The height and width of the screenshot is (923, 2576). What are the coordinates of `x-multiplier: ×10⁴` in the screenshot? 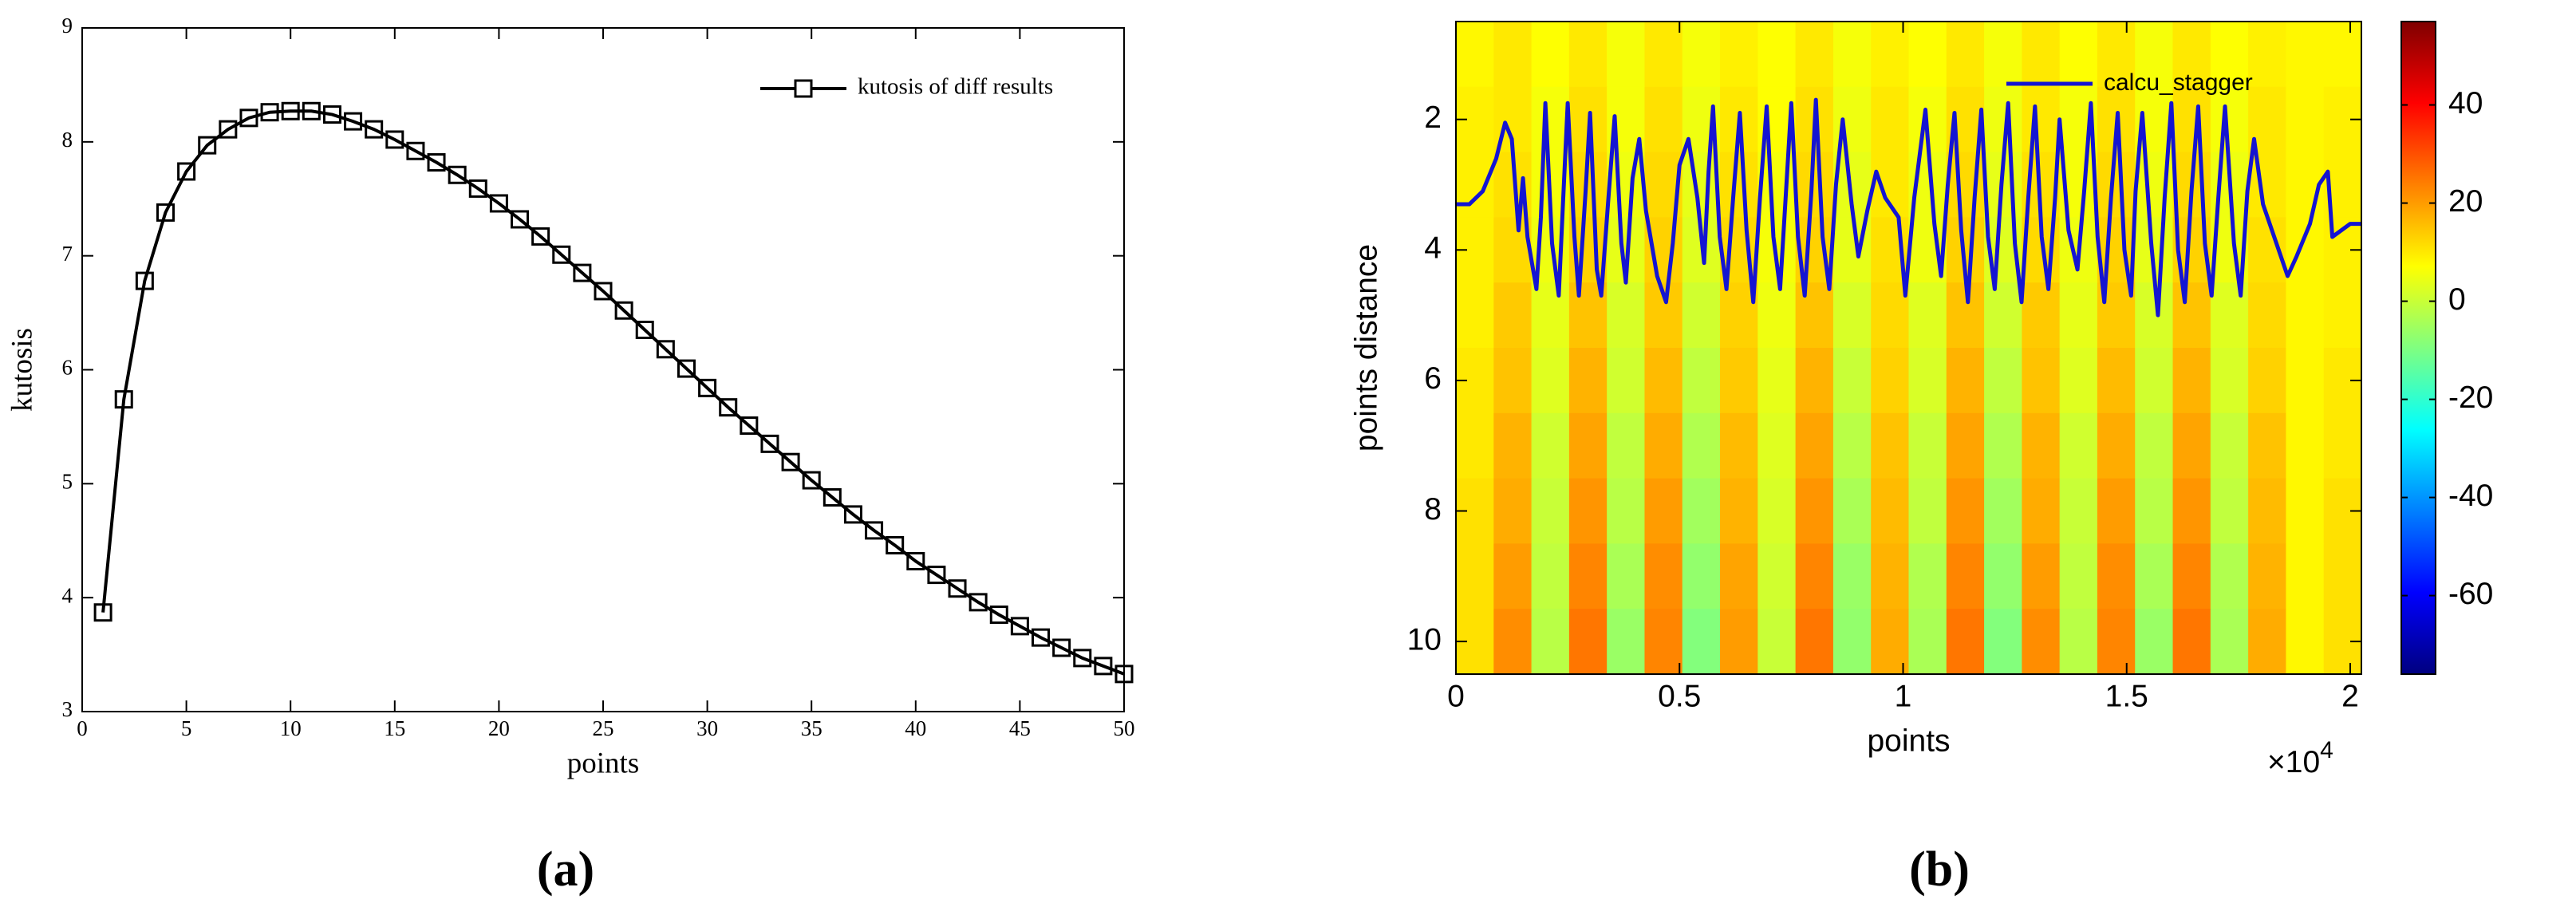 It's located at (2300, 758).